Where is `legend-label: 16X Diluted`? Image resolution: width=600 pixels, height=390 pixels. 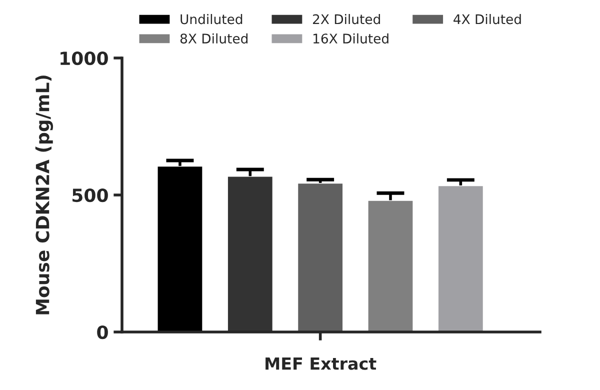 legend-label: 16X Diluted is located at coordinates (350, 38).